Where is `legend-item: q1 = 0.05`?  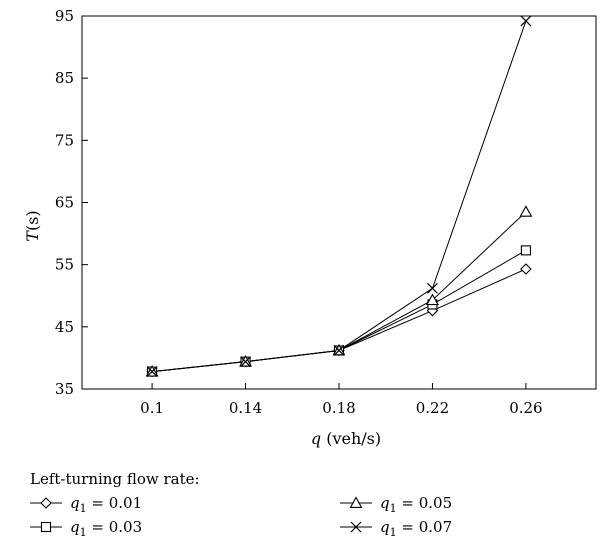 legend-item: q1 = 0.05 is located at coordinates (396, 504).